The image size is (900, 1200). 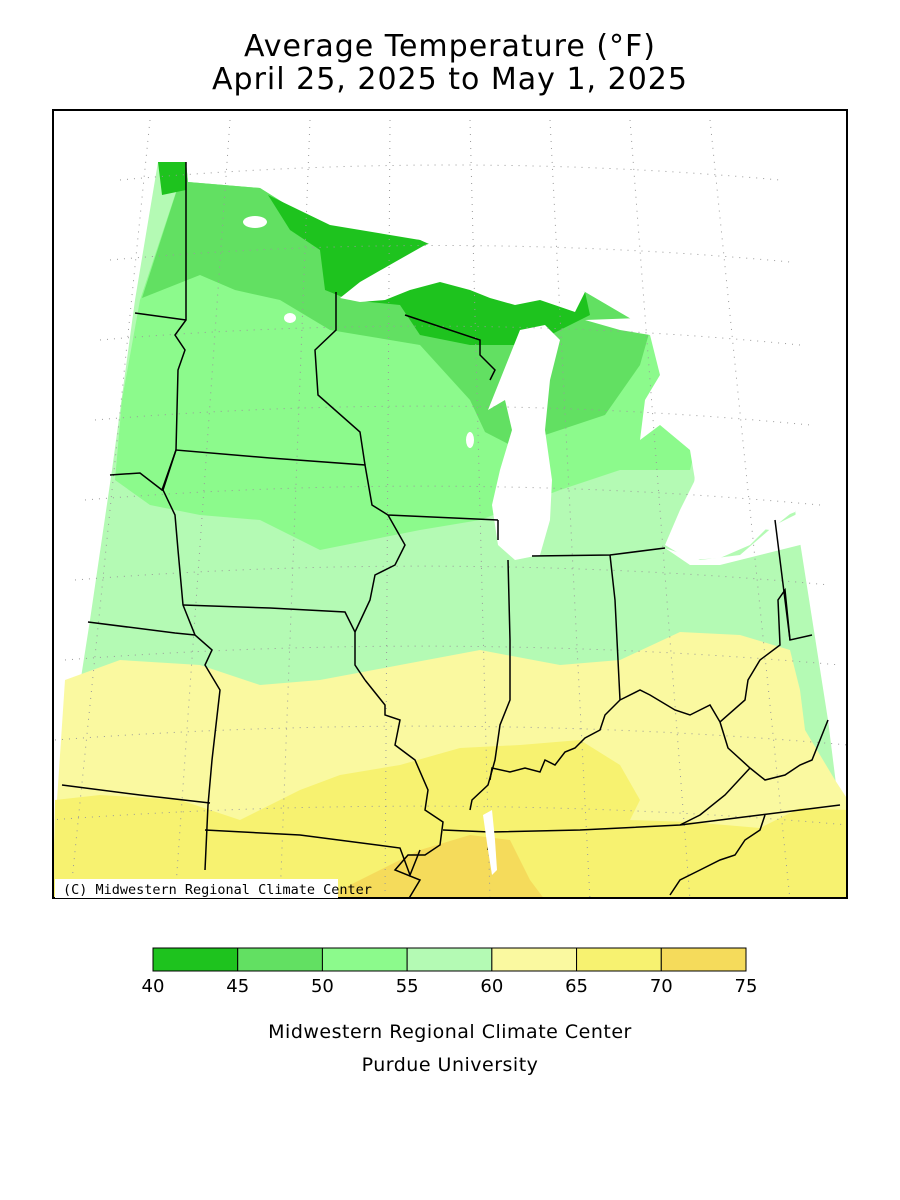 I want to click on legend-tick-label: 55, so click(x=407, y=986).